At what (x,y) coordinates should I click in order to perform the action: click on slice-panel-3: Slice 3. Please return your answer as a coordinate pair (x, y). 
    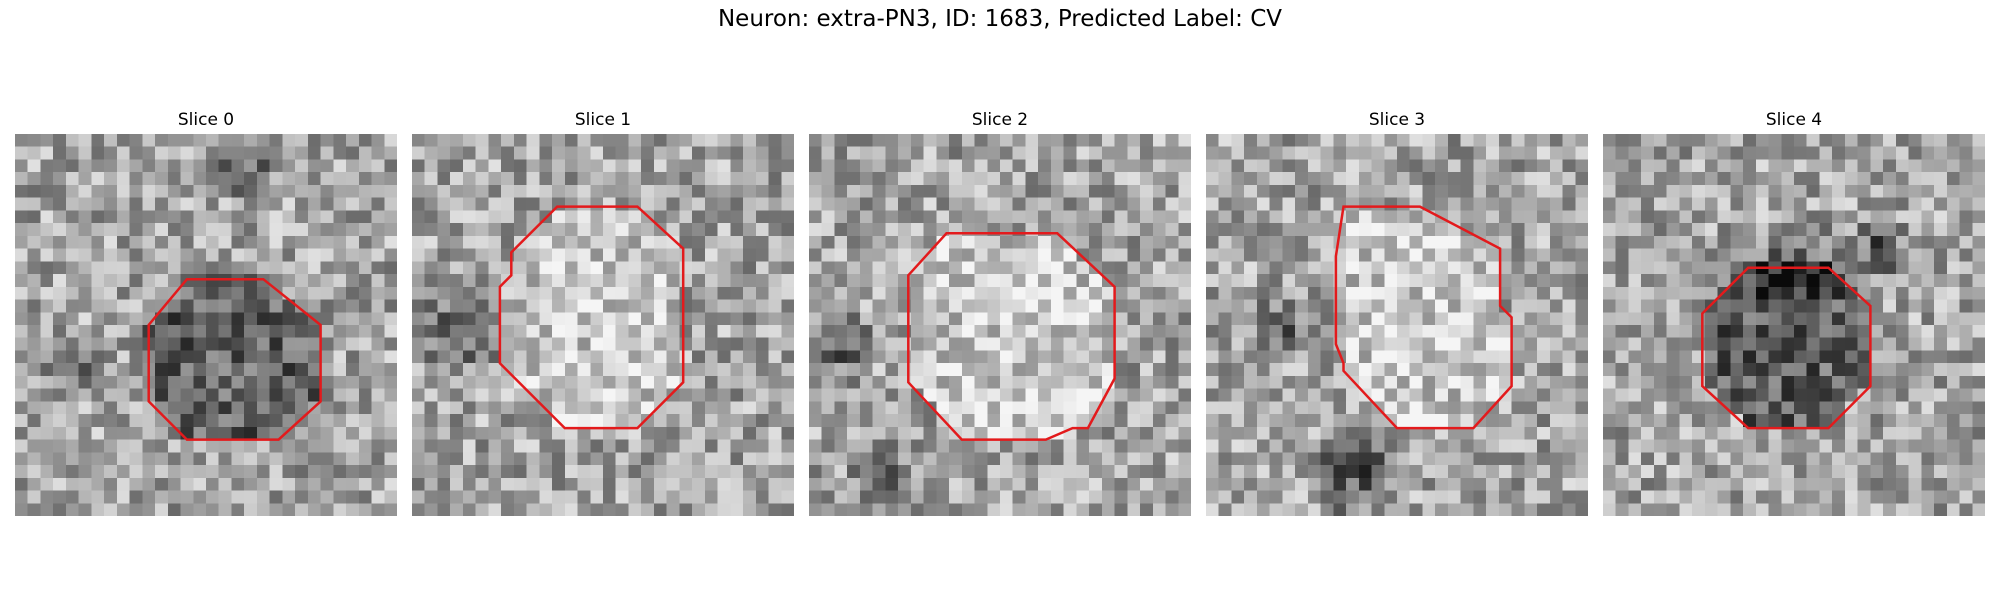
    Looking at the image, I should click on (1397, 311).